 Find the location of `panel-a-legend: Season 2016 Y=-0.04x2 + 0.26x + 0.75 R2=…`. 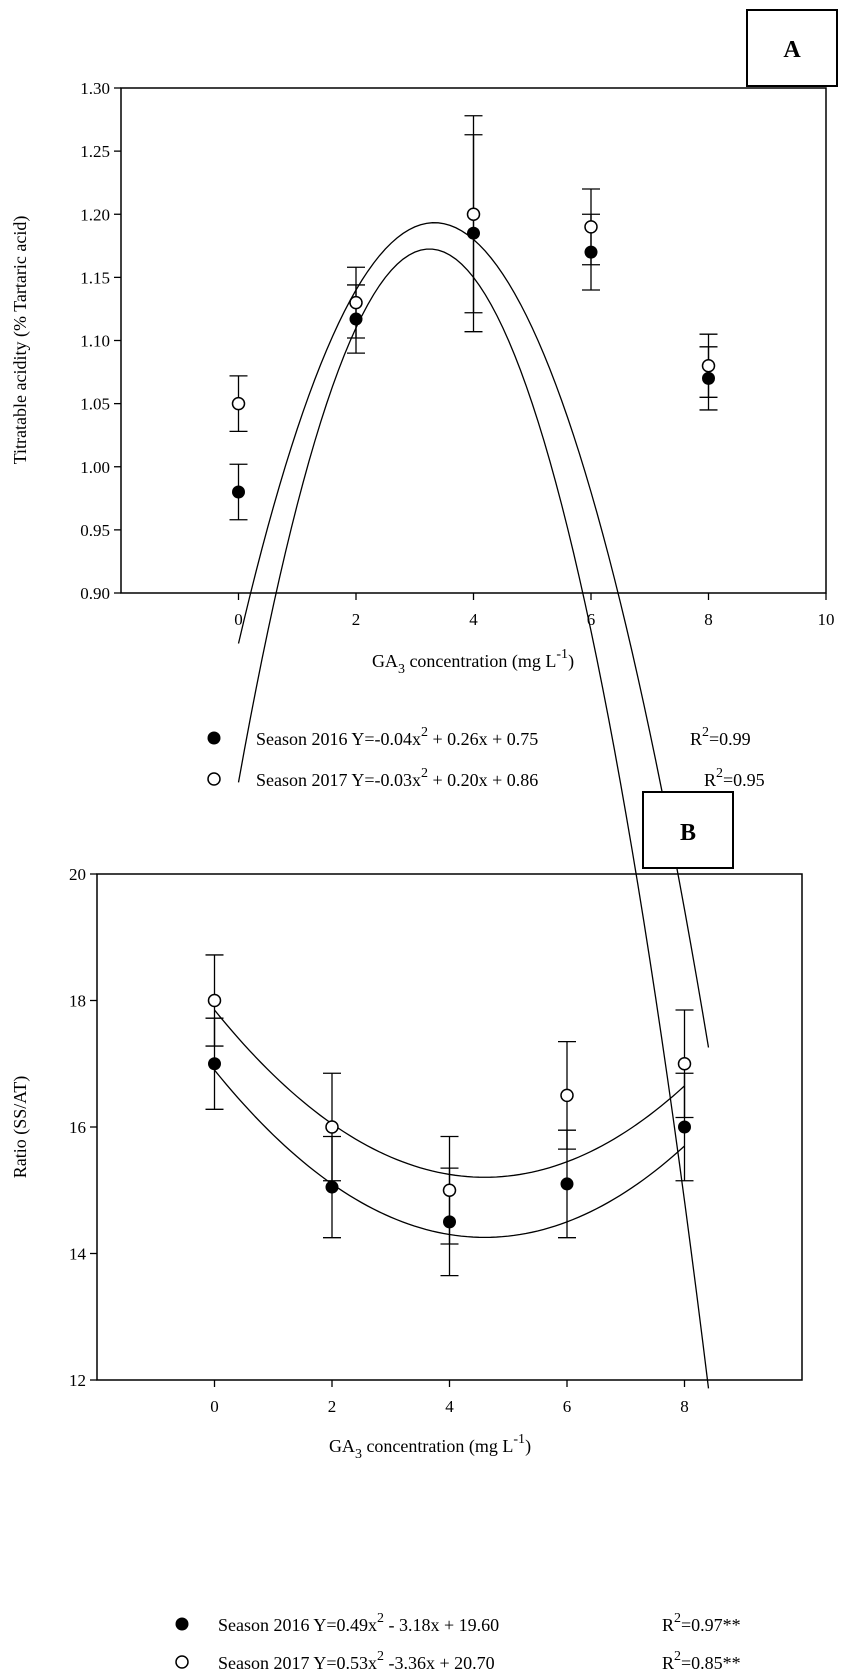

panel-a-legend: Season 2016 Y=-0.04x2 + 0.26x + 0.75 R2=… is located at coordinates (486, 757).